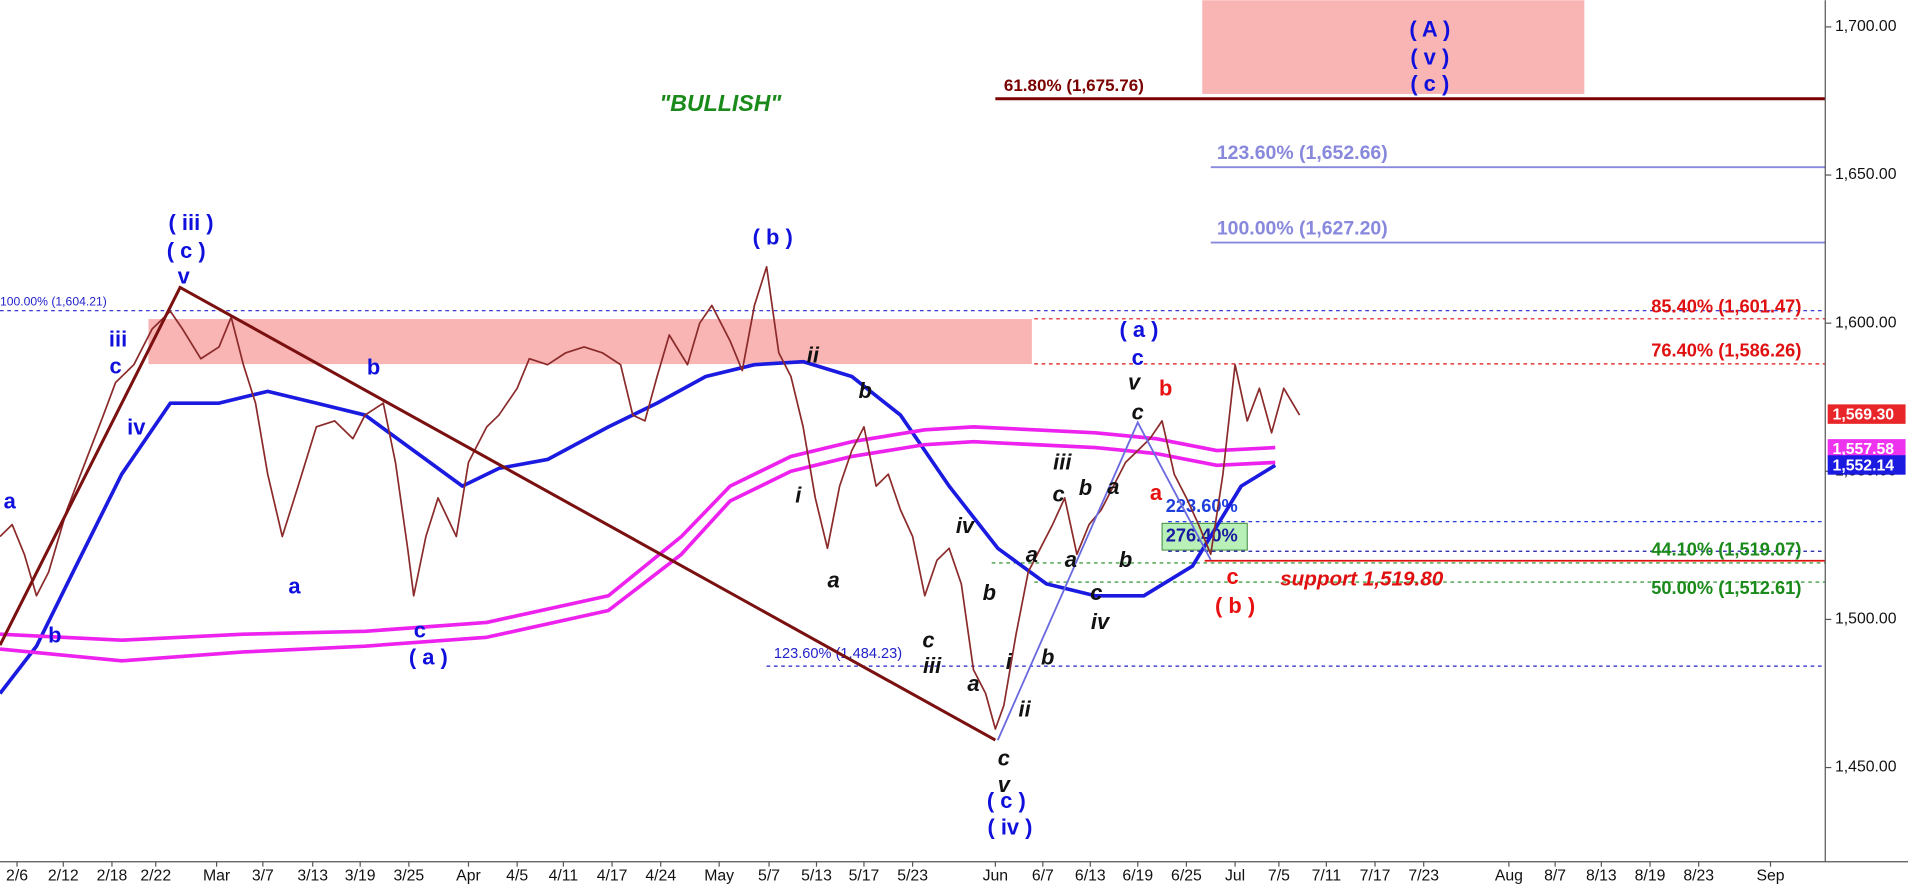 The height and width of the screenshot is (890, 1908). What do you see at coordinates (1202, 535) in the screenshot?
I see `level-label: 276.40%` at bounding box center [1202, 535].